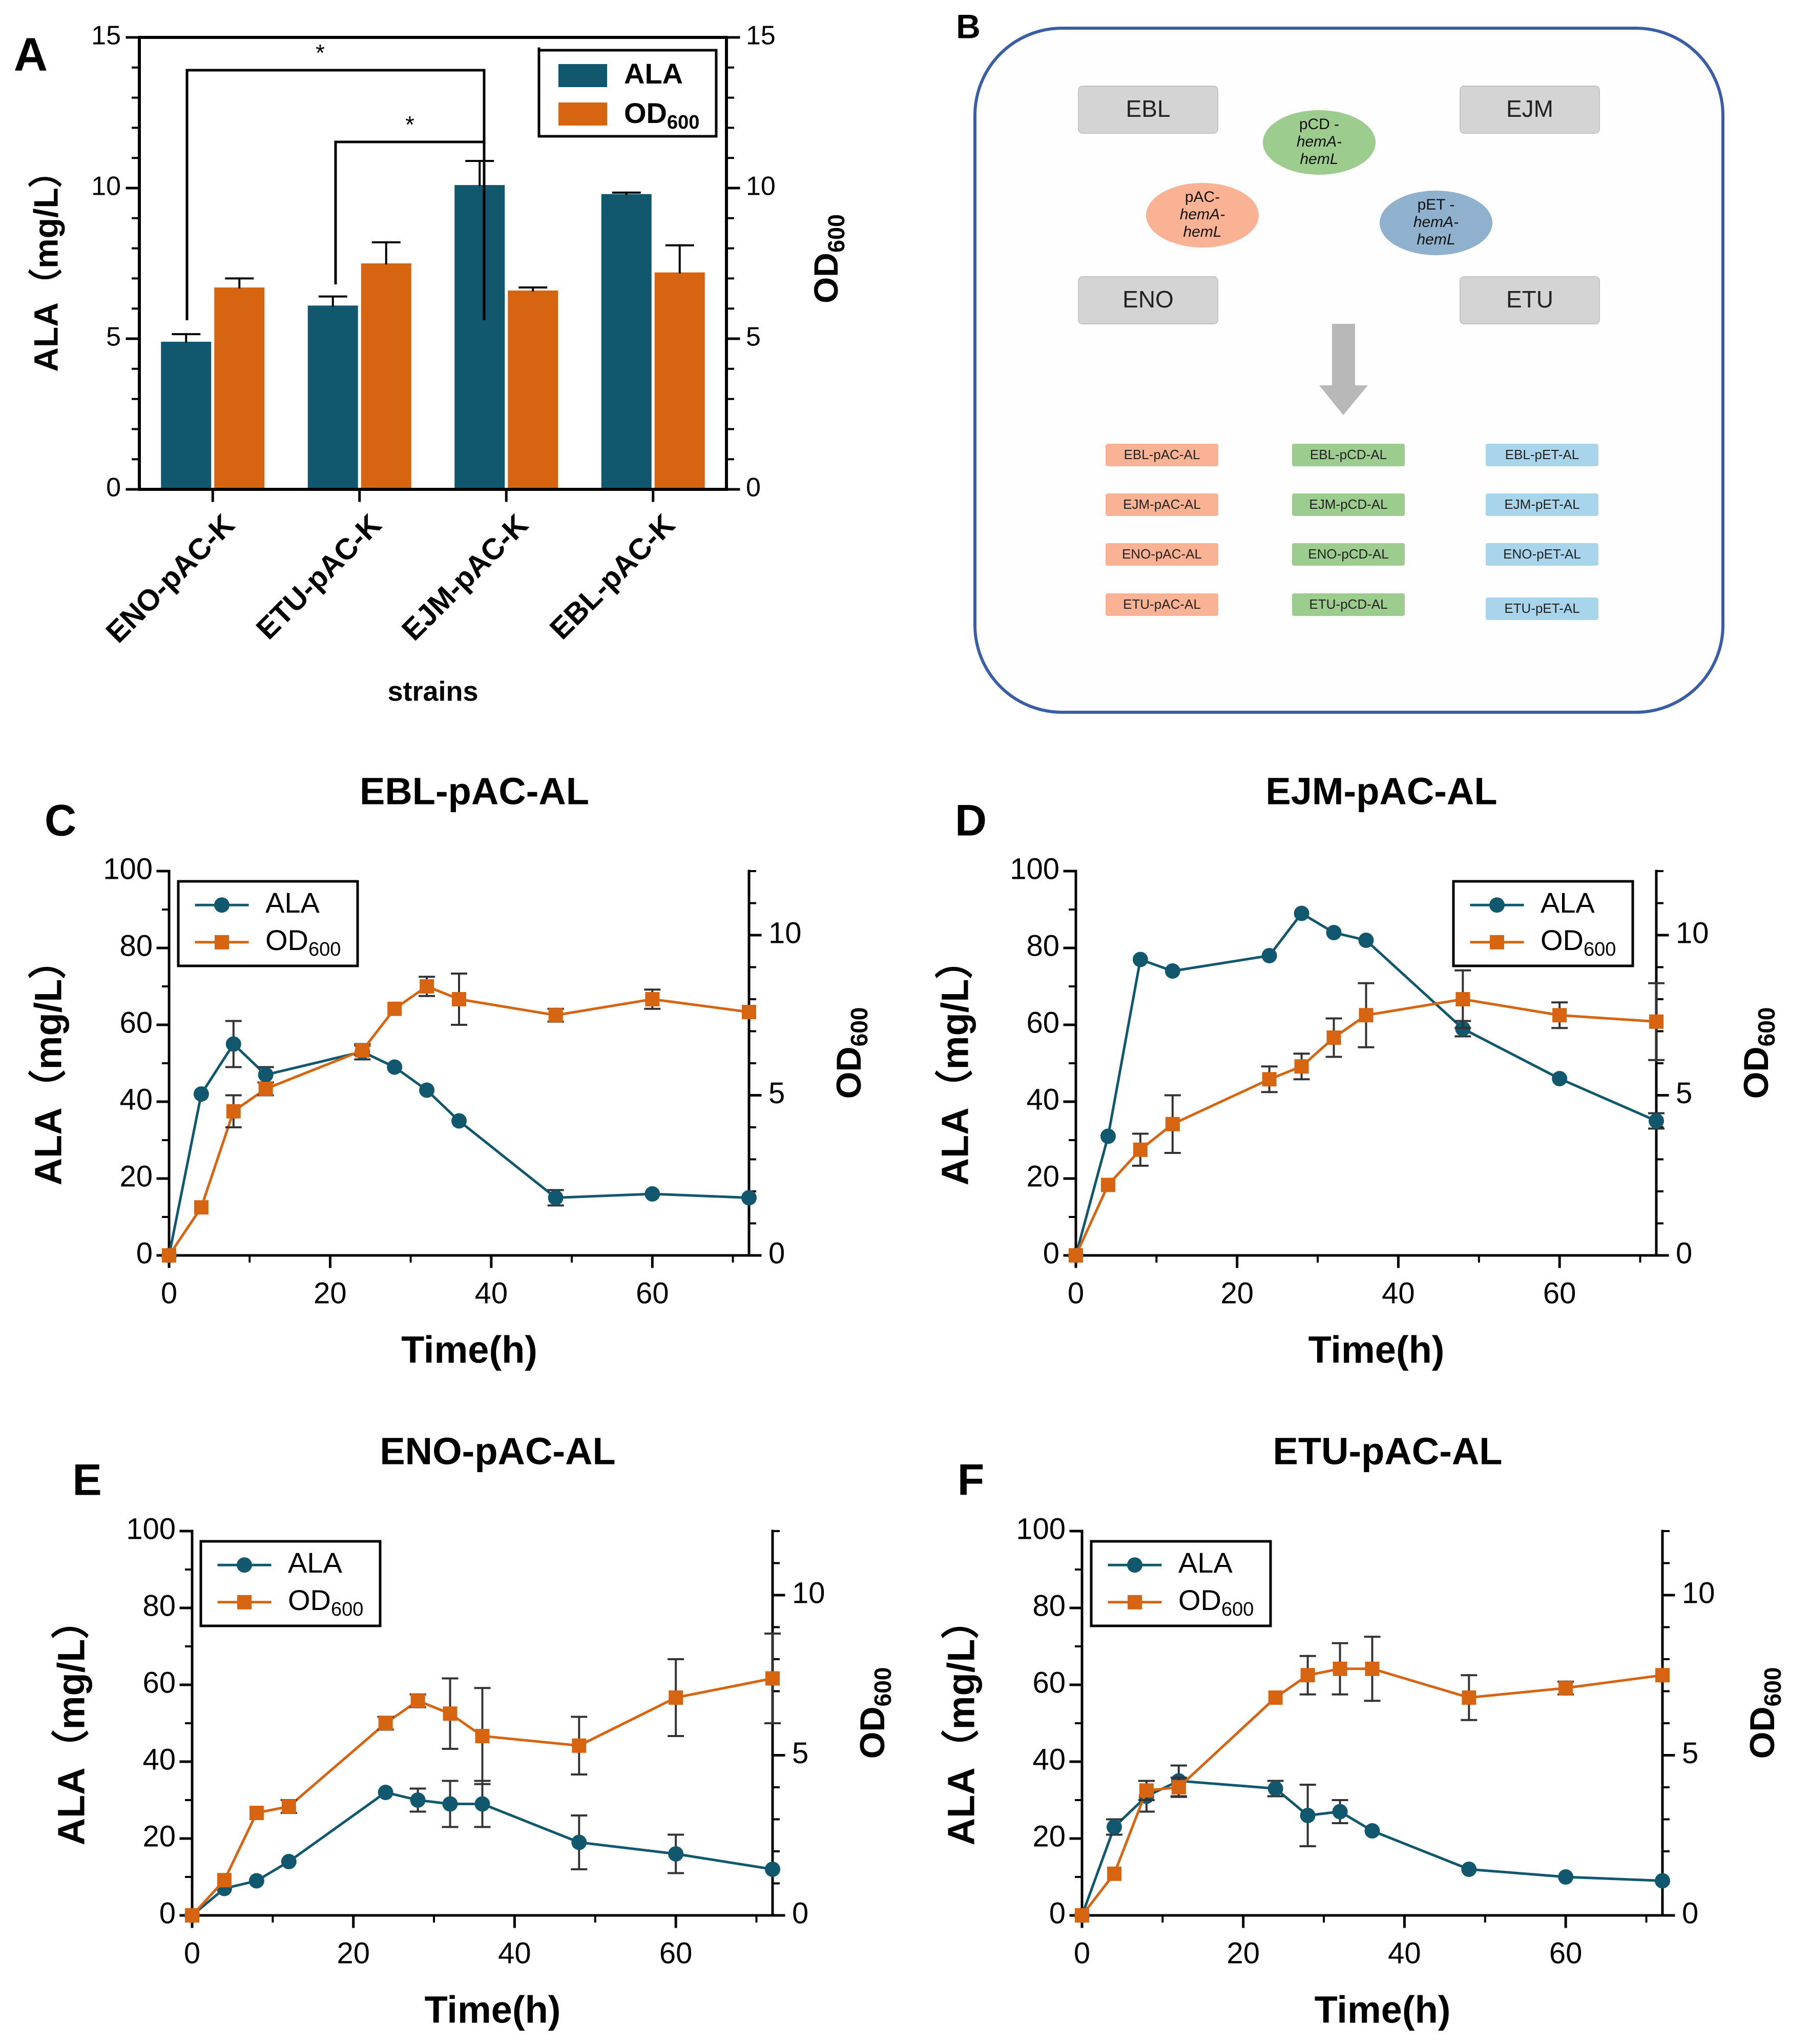 This screenshot has width=1810, height=2044. What do you see at coordinates (968, 26) in the screenshot?
I see `panel-letter-b: B` at bounding box center [968, 26].